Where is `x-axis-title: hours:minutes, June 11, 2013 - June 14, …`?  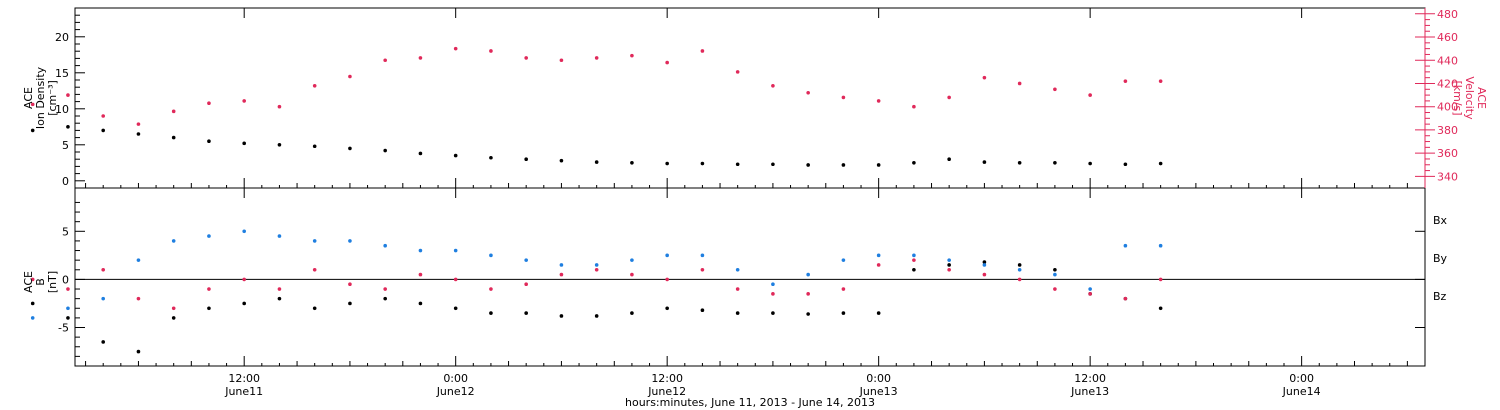 x-axis-title: hours:minutes, June 11, 2013 - June 14, … is located at coordinates (750, 402).